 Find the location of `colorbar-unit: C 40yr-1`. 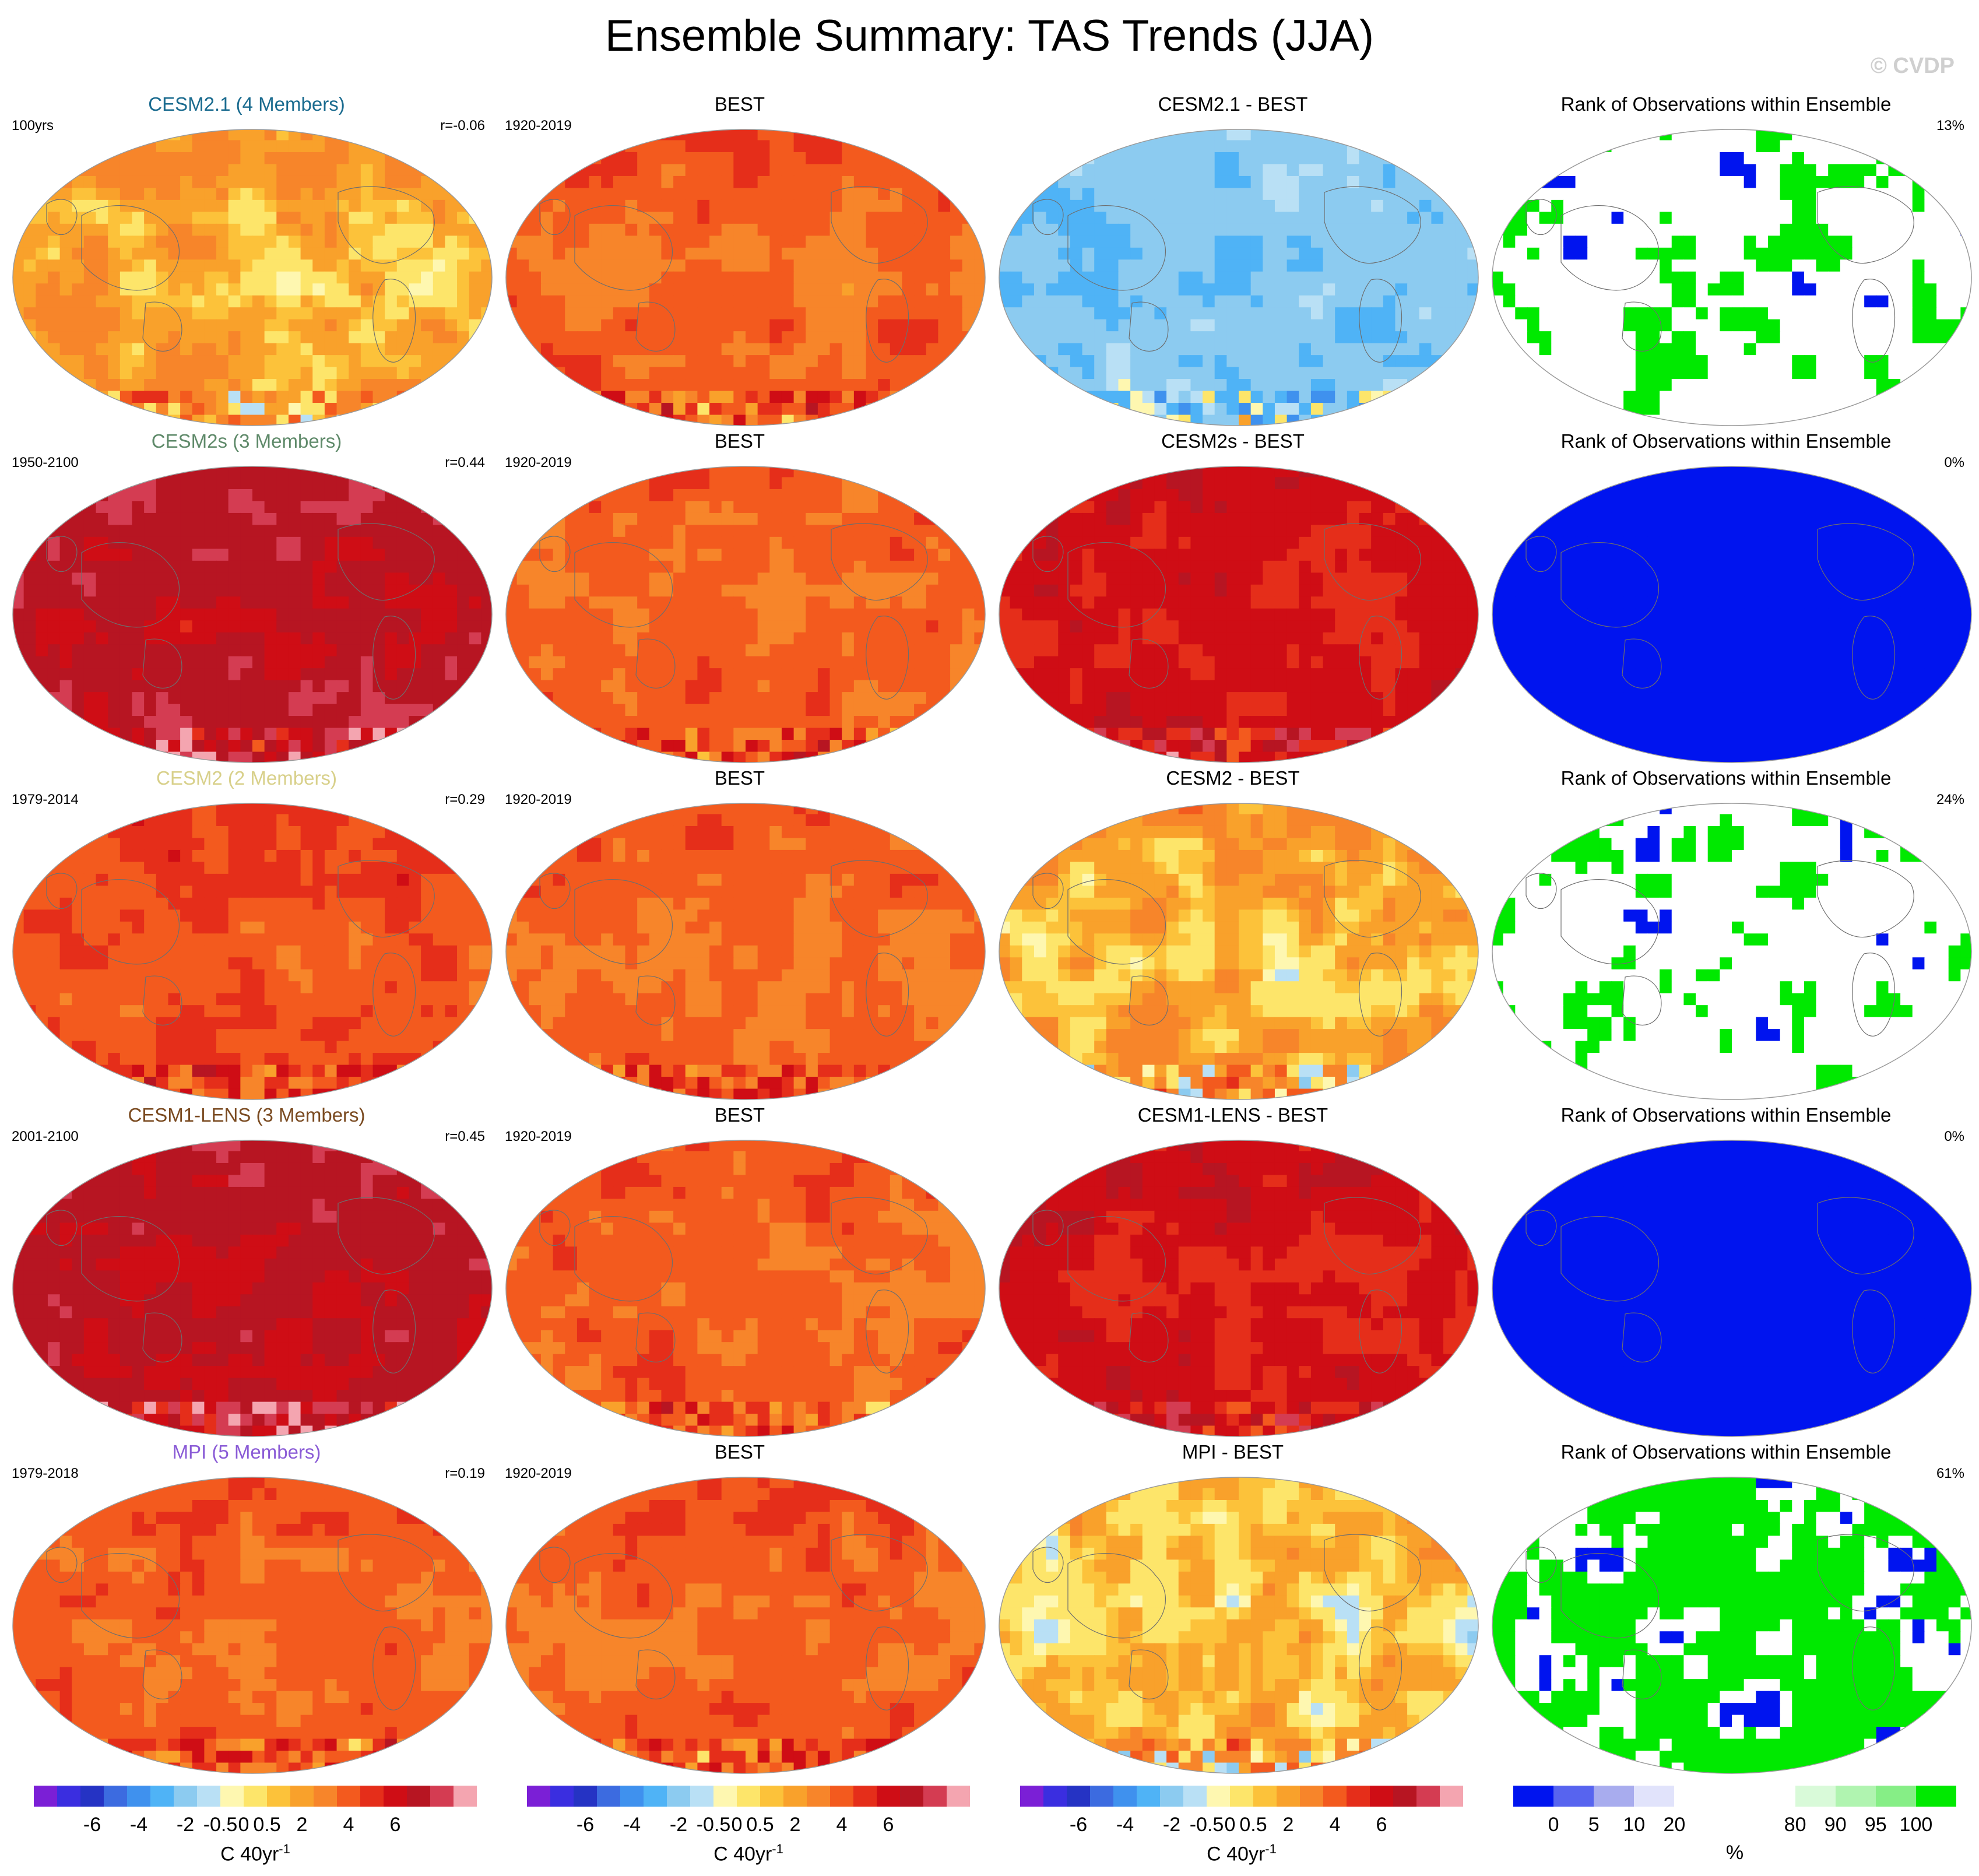

colorbar-unit: C 40yr-1 is located at coordinates (1241, 1854).